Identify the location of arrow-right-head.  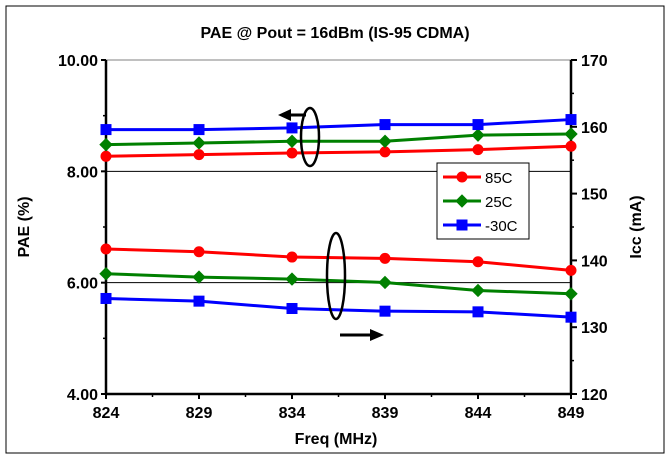
(377, 335).